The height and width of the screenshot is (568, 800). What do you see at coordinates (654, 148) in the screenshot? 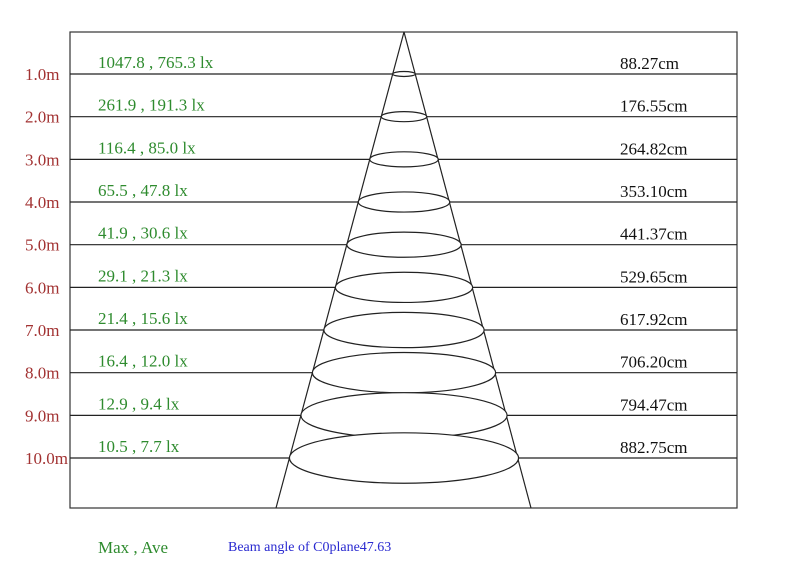
I see `diameter-label: 264.82cm` at bounding box center [654, 148].